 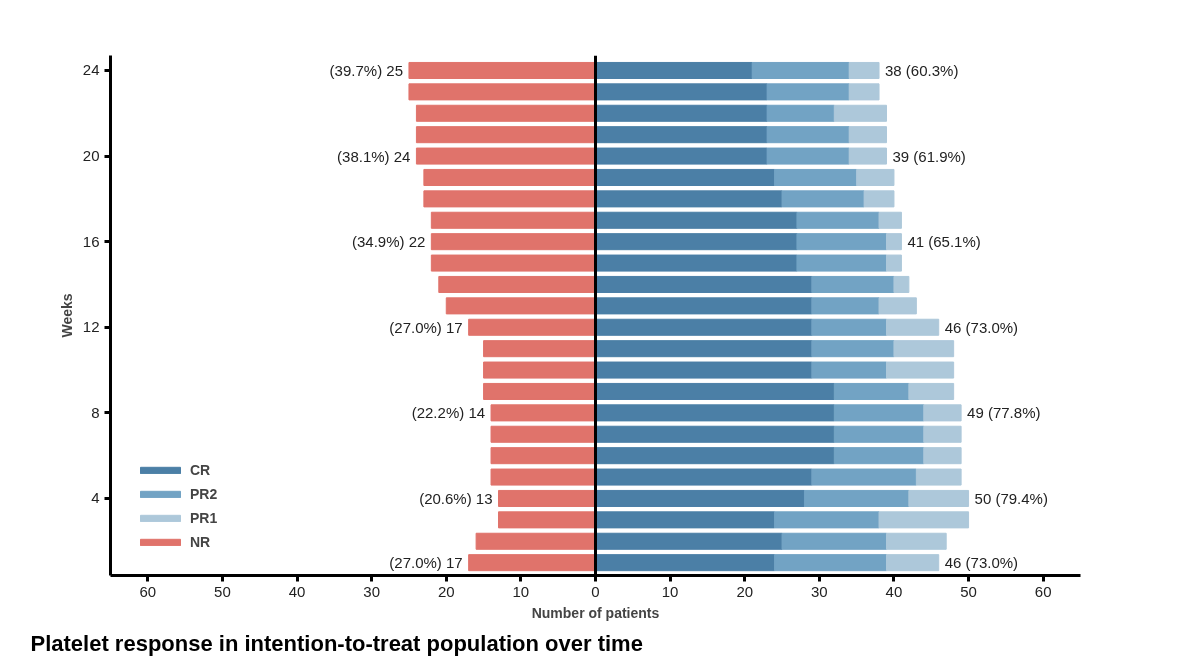 I want to click on y-tick-label: 4, so click(x=95, y=498).